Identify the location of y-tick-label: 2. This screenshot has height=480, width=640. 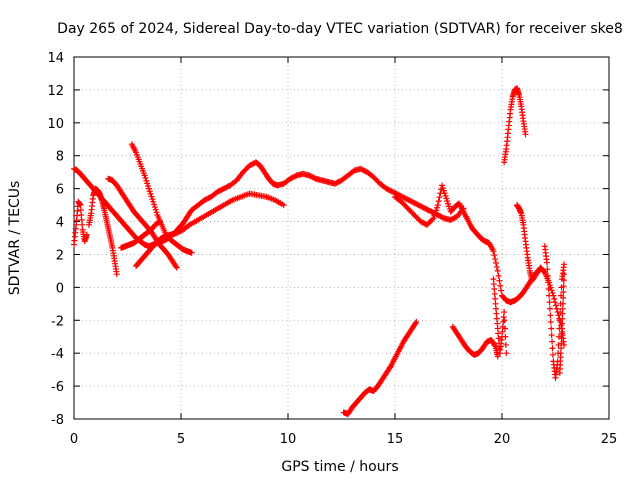
(60, 255).